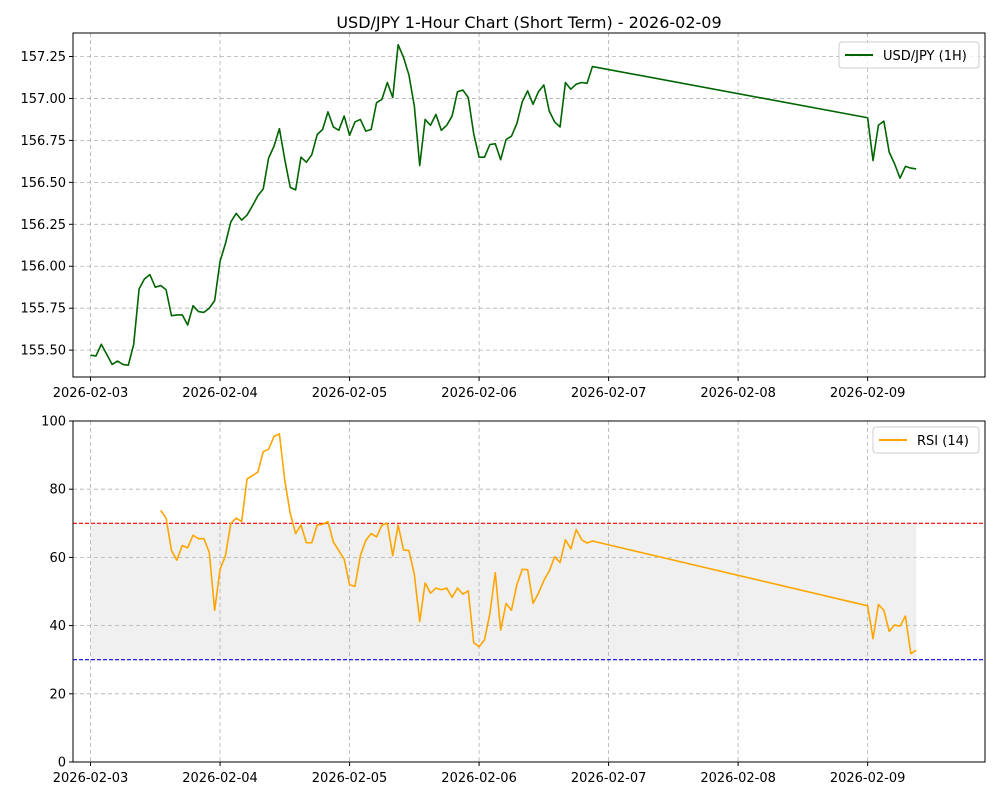  I want to click on rsi-y-tick-label: 20, so click(57, 694).